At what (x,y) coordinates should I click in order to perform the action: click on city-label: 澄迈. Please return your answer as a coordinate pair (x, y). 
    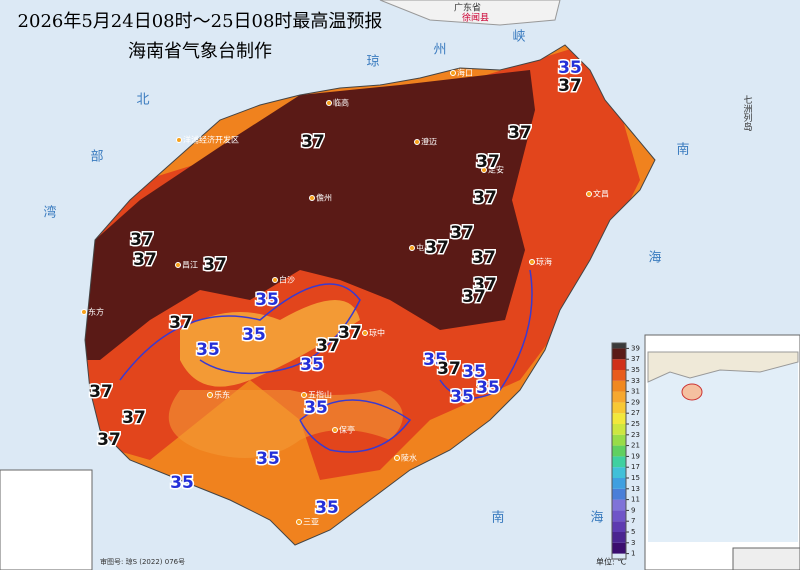
    Looking at the image, I should click on (429, 142).